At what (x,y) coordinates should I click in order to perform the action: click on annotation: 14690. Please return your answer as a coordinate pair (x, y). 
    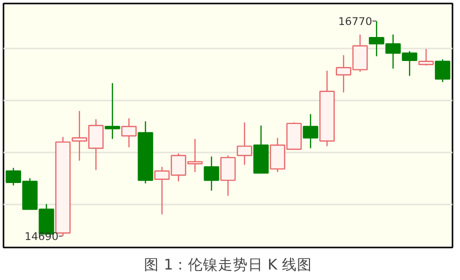
    Looking at the image, I should click on (41, 237).